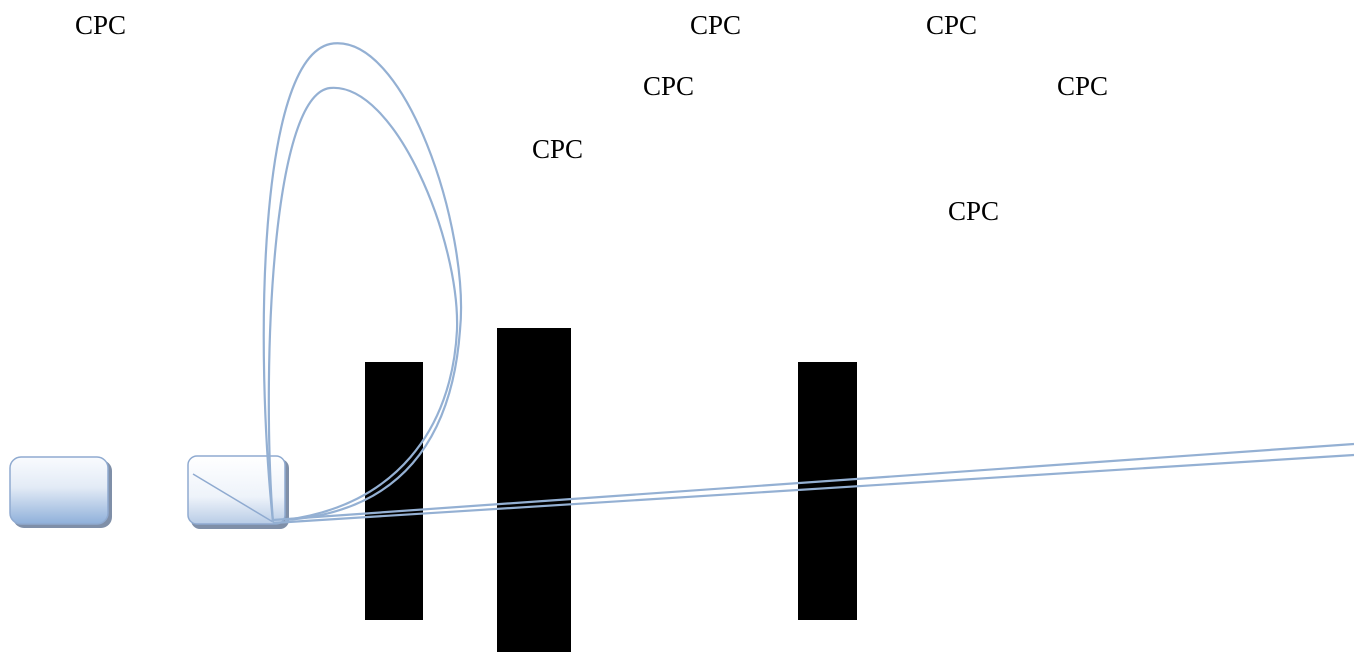 This screenshot has height=652, width=1354. I want to click on prism-box, so click(238, 492).